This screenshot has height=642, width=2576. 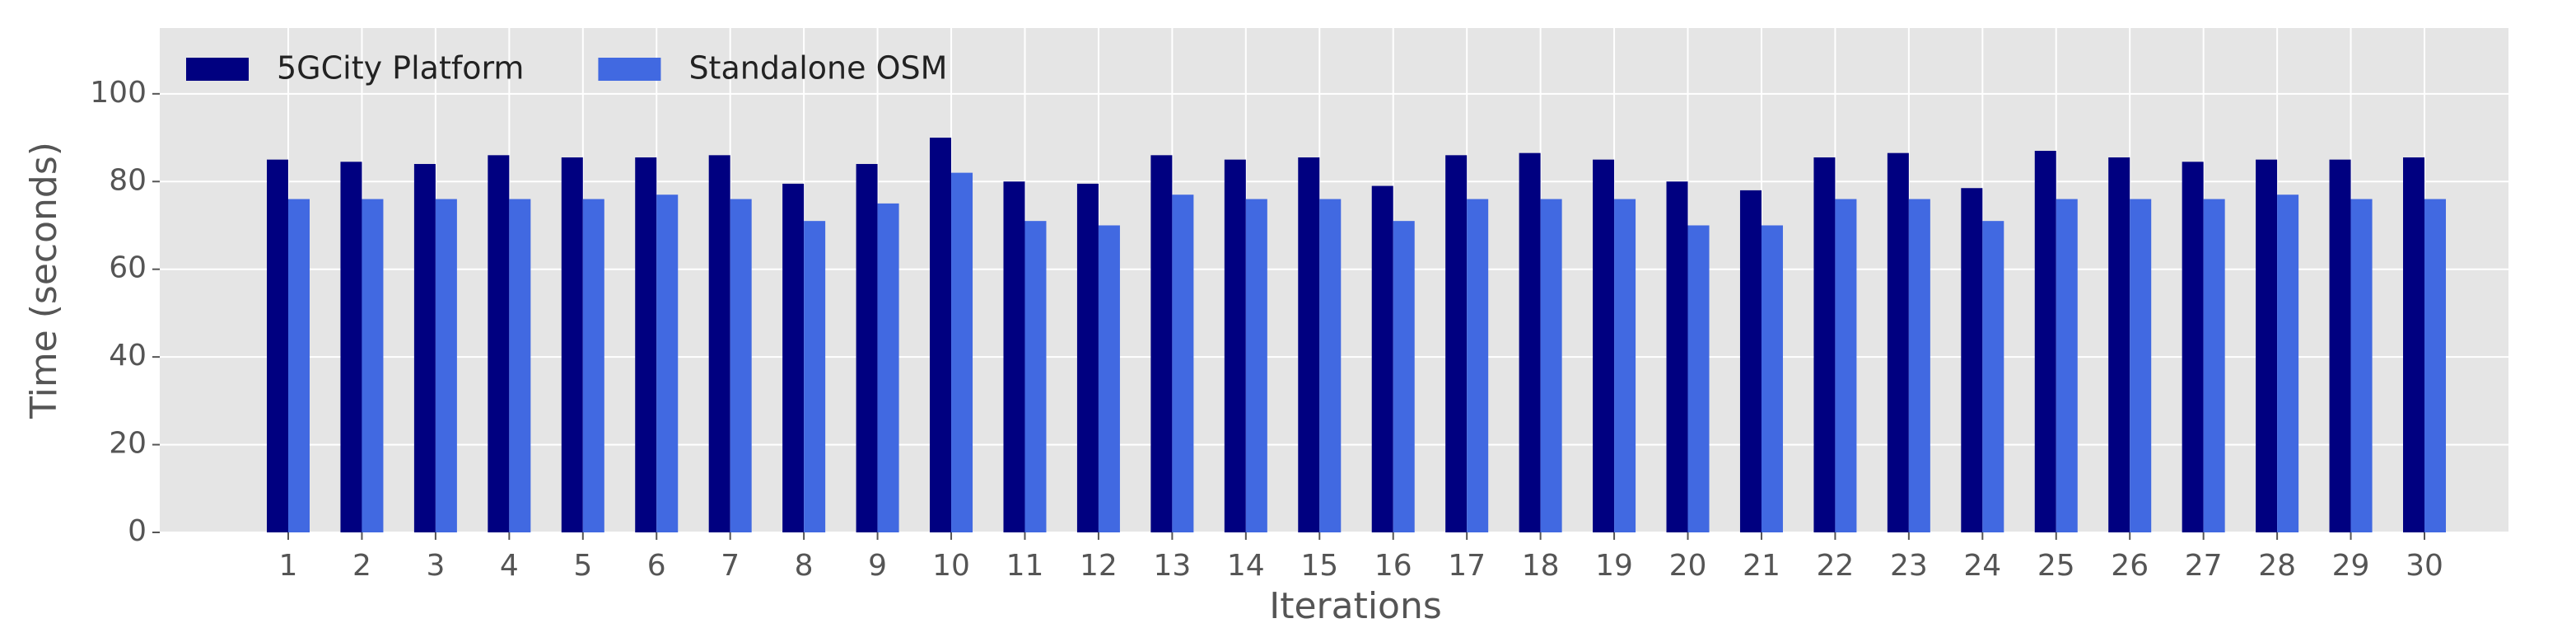 I want to click on x-tick-label: 3, so click(x=435, y=566).